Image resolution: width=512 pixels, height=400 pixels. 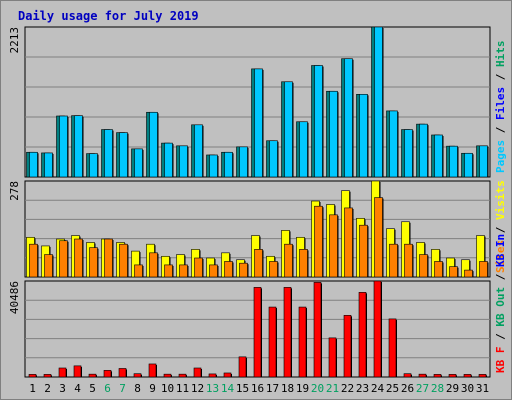 I want to click on day-label: 7, so click(x=122, y=388).